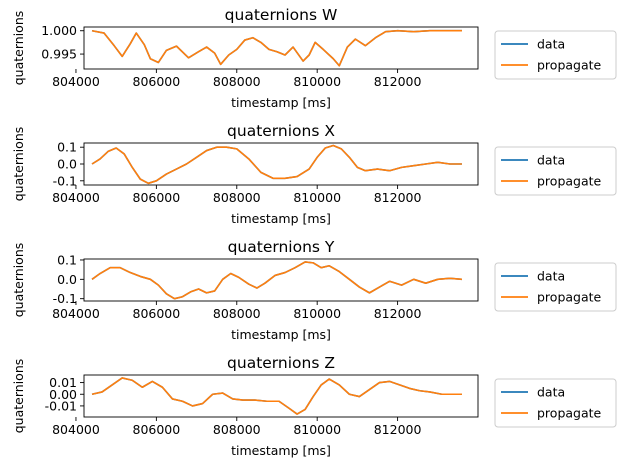  Describe the element at coordinates (281, 363) in the screenshot. I see `subplot-title: quaternions Z` at that location.